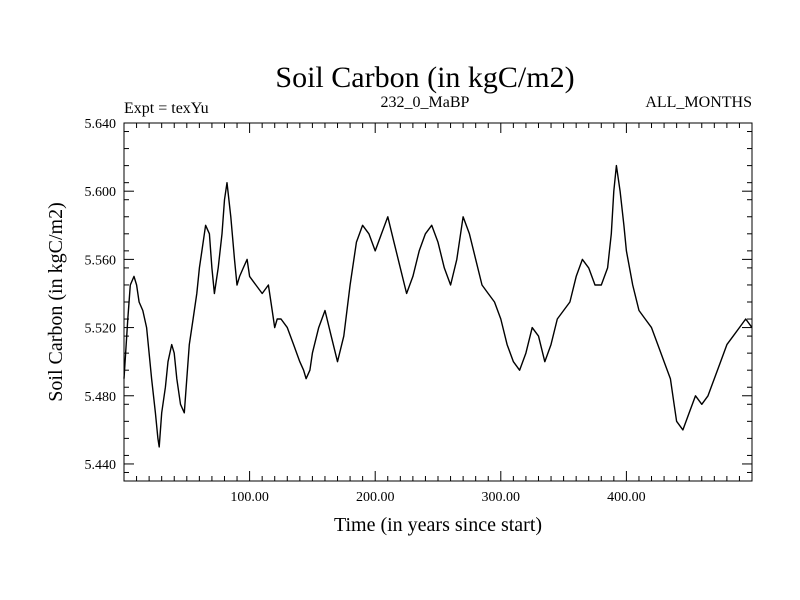 The width and height of the screenshot is (800, 600). What do you see at coordinates (101, 397) in the screenshot?
I see `y-tick-label: 5.480` at bounding box center [101, 397].